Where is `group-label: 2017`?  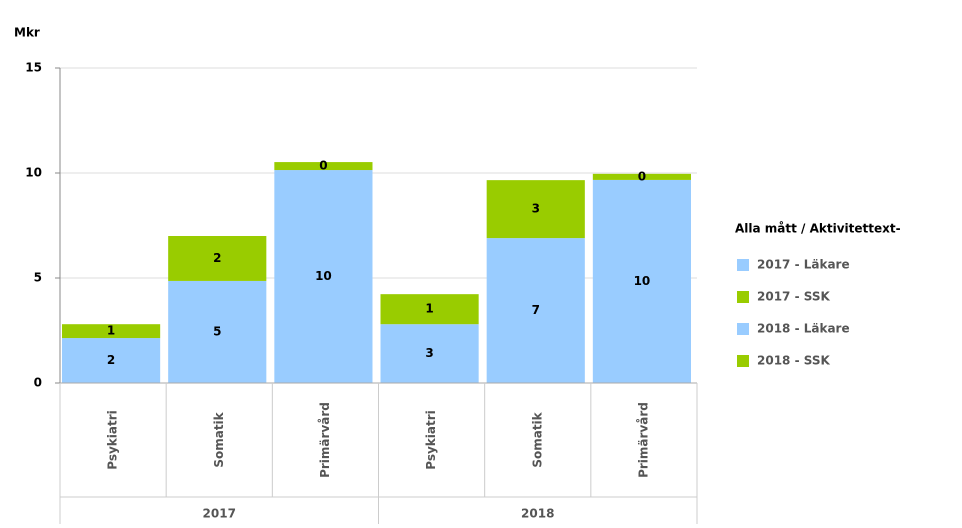 group-label: 2017 is located at coordinates (219, 514).